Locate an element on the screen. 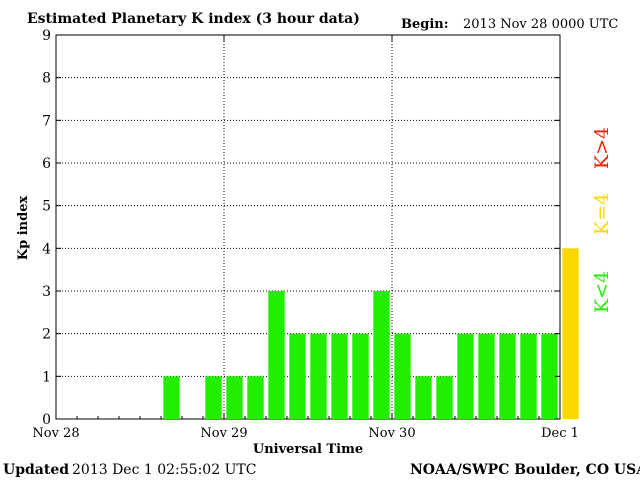 The image size is (640, 480). legend-high: K>4 is located at coordinates (602, 148).